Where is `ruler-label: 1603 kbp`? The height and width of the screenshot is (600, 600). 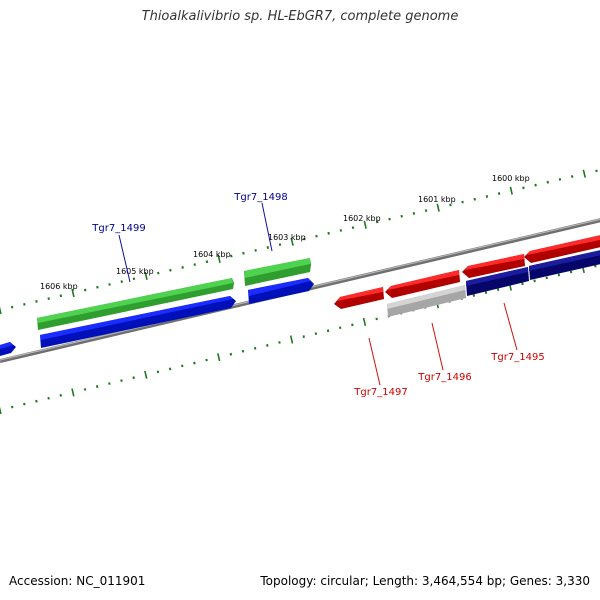
ruler-label: 1603 kbp is located at coordinates (287, 237).